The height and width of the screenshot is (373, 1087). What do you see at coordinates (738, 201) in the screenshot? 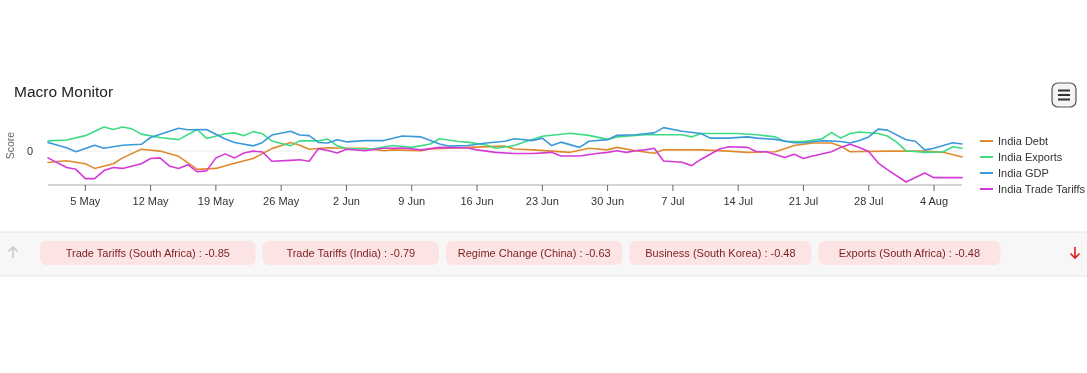
I see `x-tick-label: 14 Jul` at bounding box center [738, 201].